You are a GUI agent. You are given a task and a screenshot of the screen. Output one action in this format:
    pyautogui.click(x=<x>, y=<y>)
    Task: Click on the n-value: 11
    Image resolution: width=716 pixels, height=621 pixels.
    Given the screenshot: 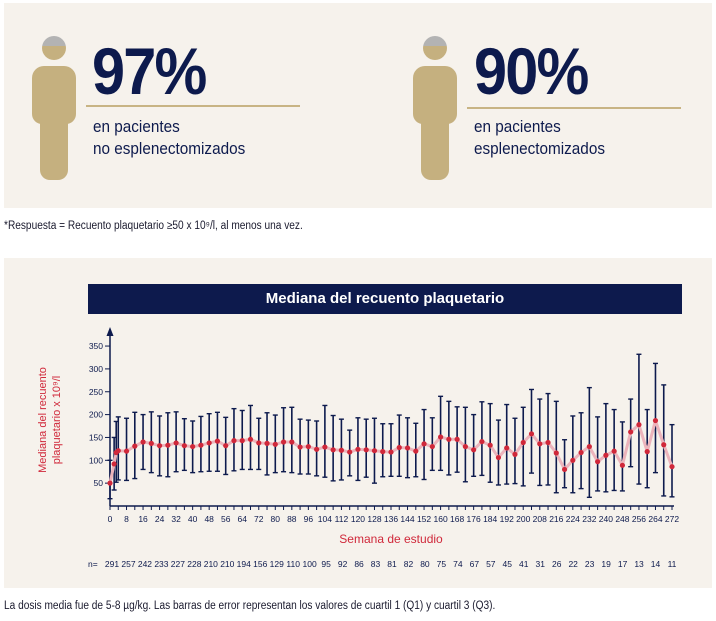 What is the action you would take?
    pyautogui.click(x=672, y=564)
    